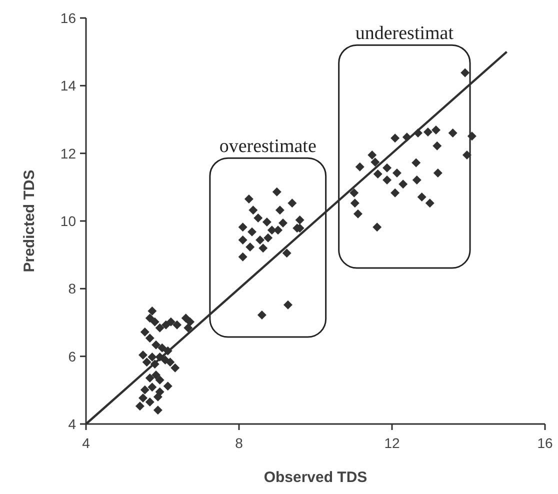 The image size is (558, 494). What do you see at coordinates (392, 443) in the screenshot?
I see `x-tick-label: 12` at bounding box center [392, 443].